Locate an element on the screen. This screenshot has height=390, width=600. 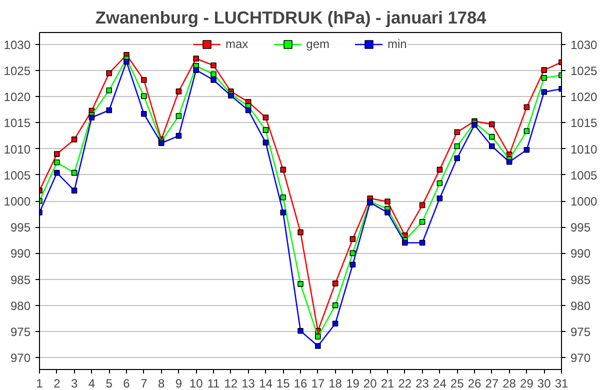
x-tick-label: 1 is located at coordinates (40, 383).